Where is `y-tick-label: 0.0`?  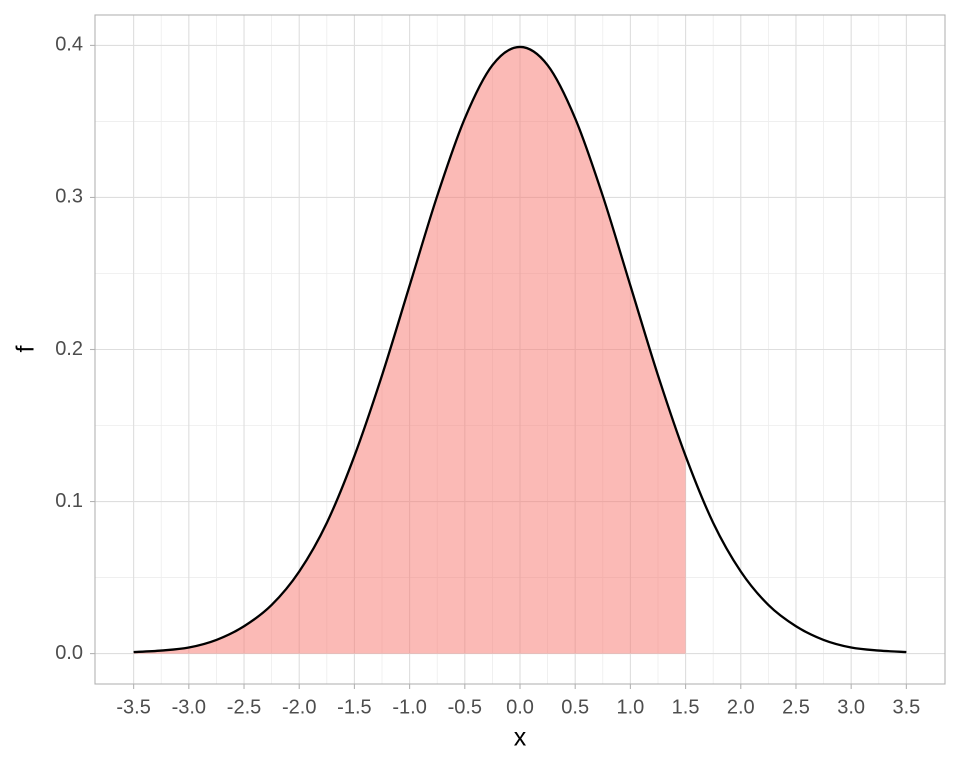 y-tick-label: 0.0 is located at coordinates (69, 653).